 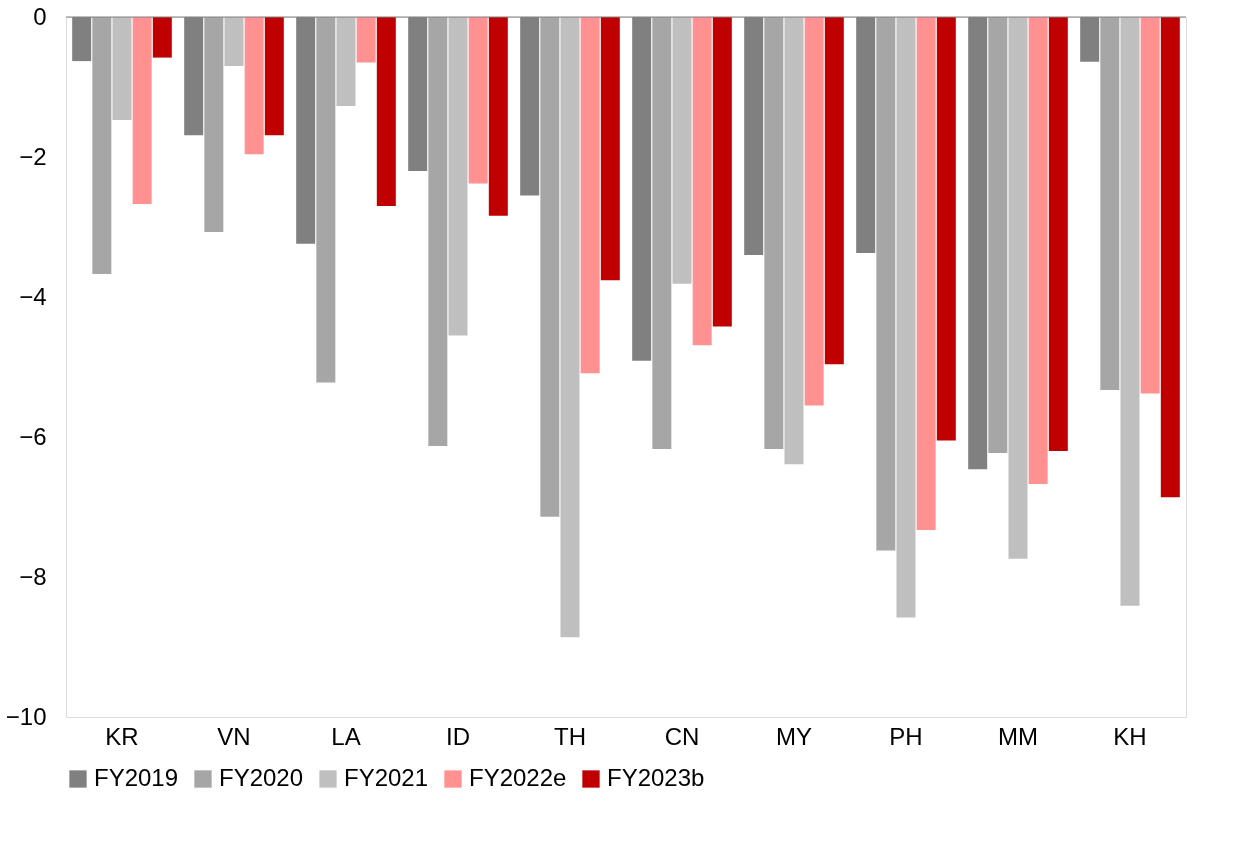 I want to click on legend-label: FY2022e, so click(x=518, y=777).